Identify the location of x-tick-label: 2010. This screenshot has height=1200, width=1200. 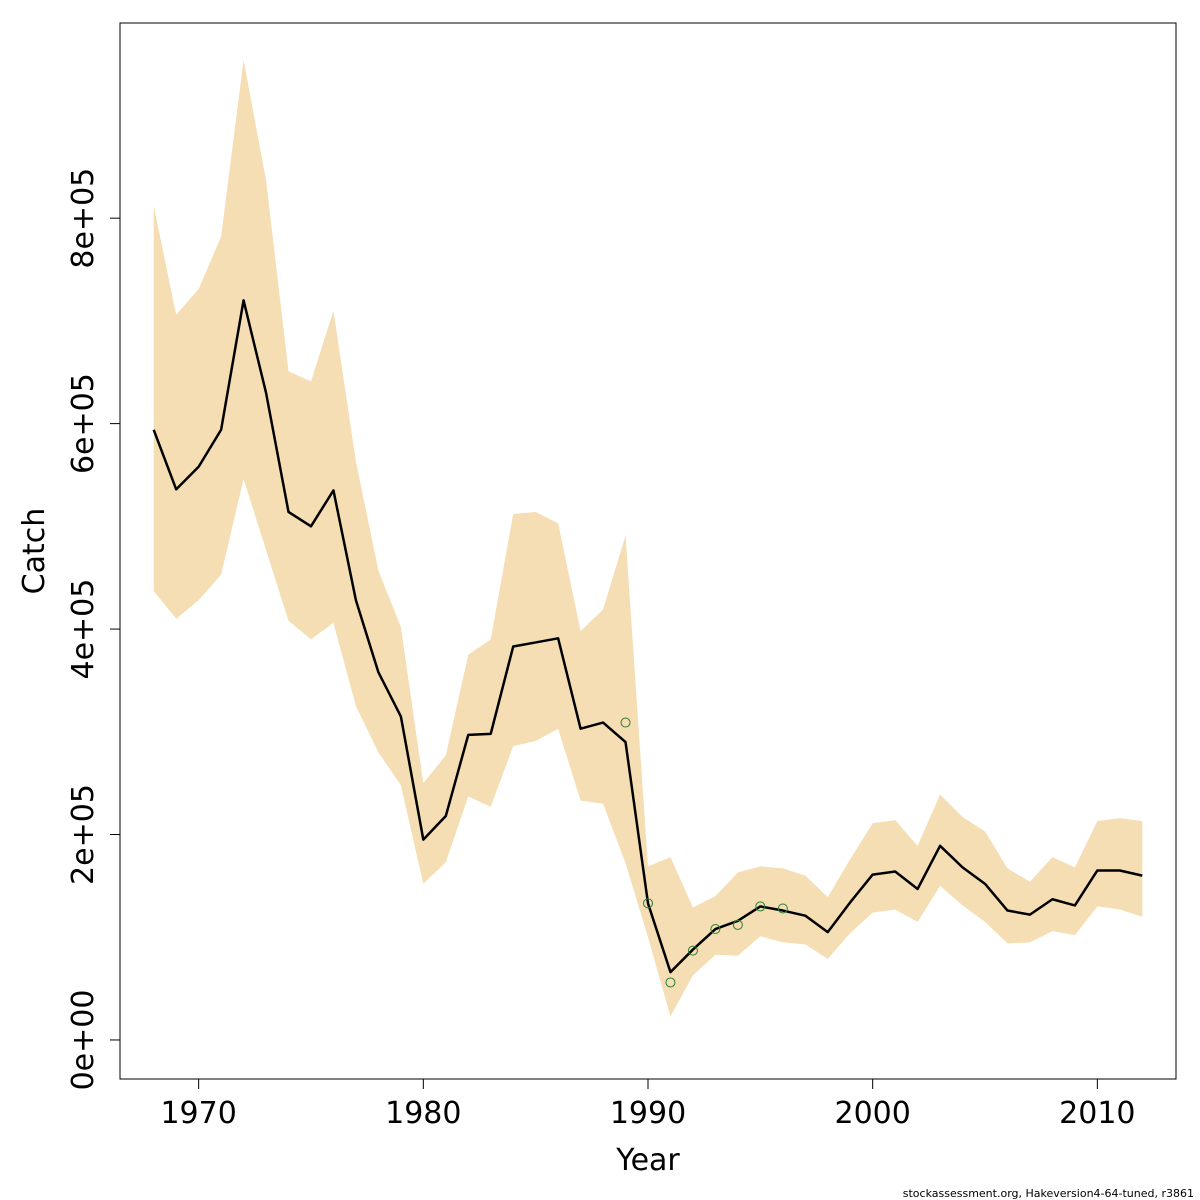
(1097, 1113).